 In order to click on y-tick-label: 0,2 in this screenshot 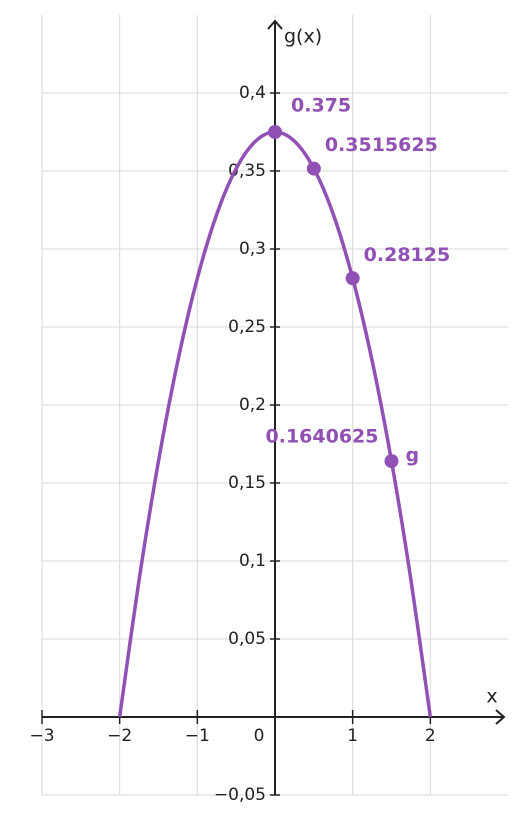, I will do `click(252, 405)`.